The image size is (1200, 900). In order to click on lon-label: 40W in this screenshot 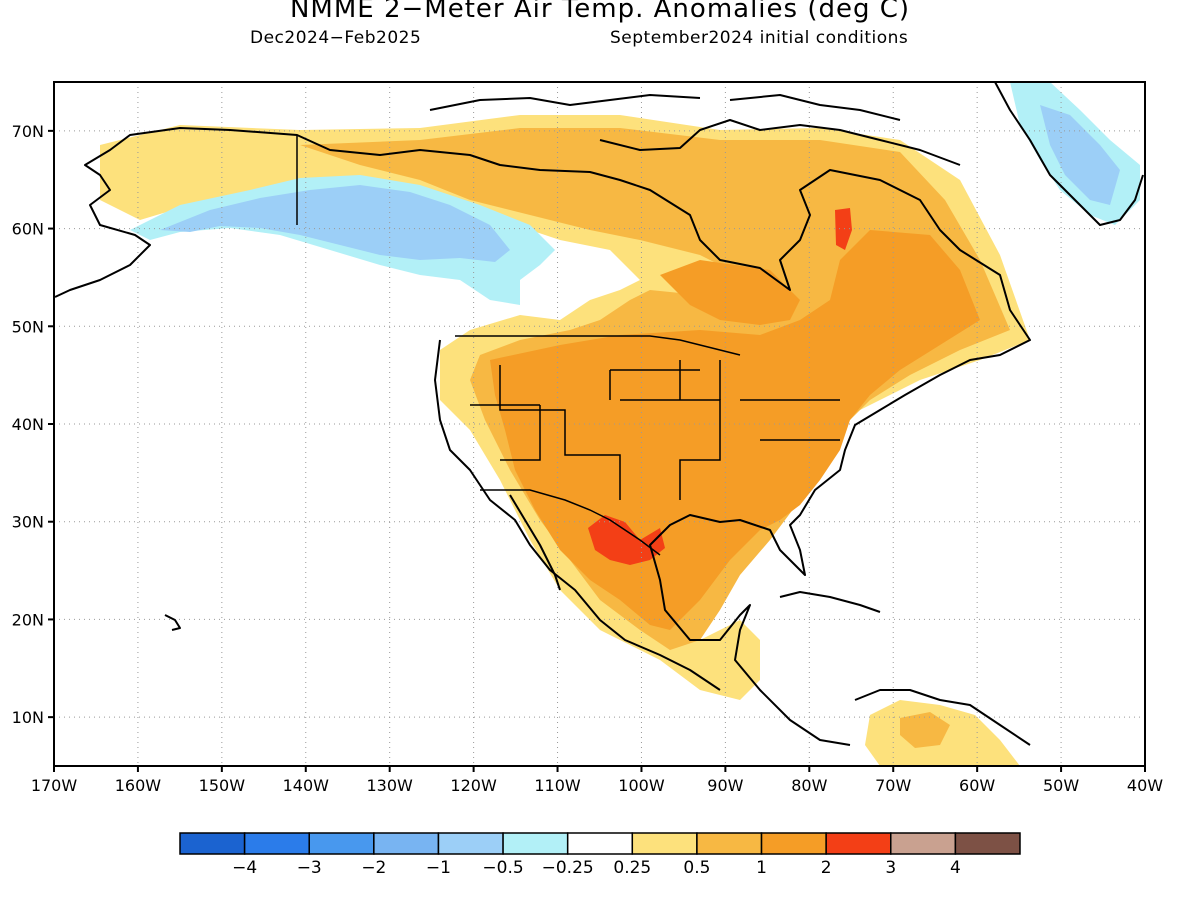, I will do `click(1145, 785)`.